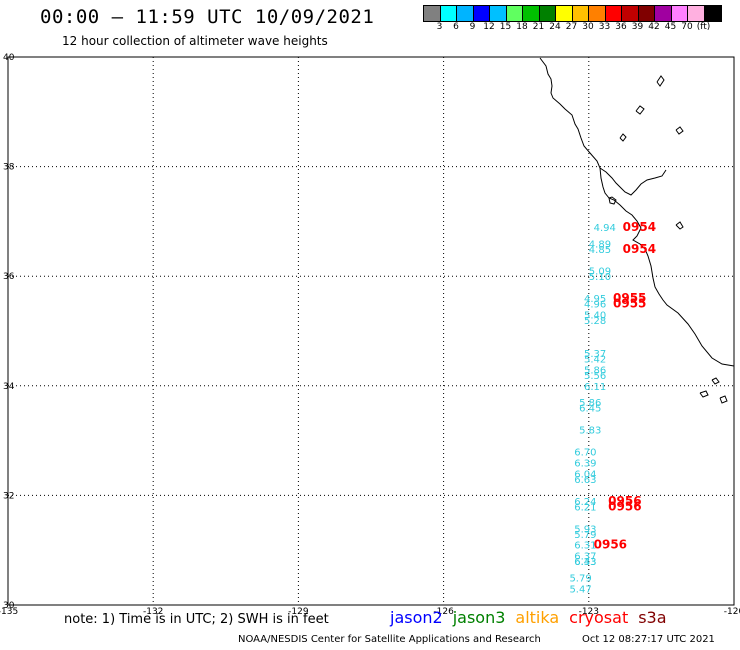  What do you see at coordinates (9, 612) in the screenshot?
I see `longitude-tick-label: -135` at bounding box center [9, 612].